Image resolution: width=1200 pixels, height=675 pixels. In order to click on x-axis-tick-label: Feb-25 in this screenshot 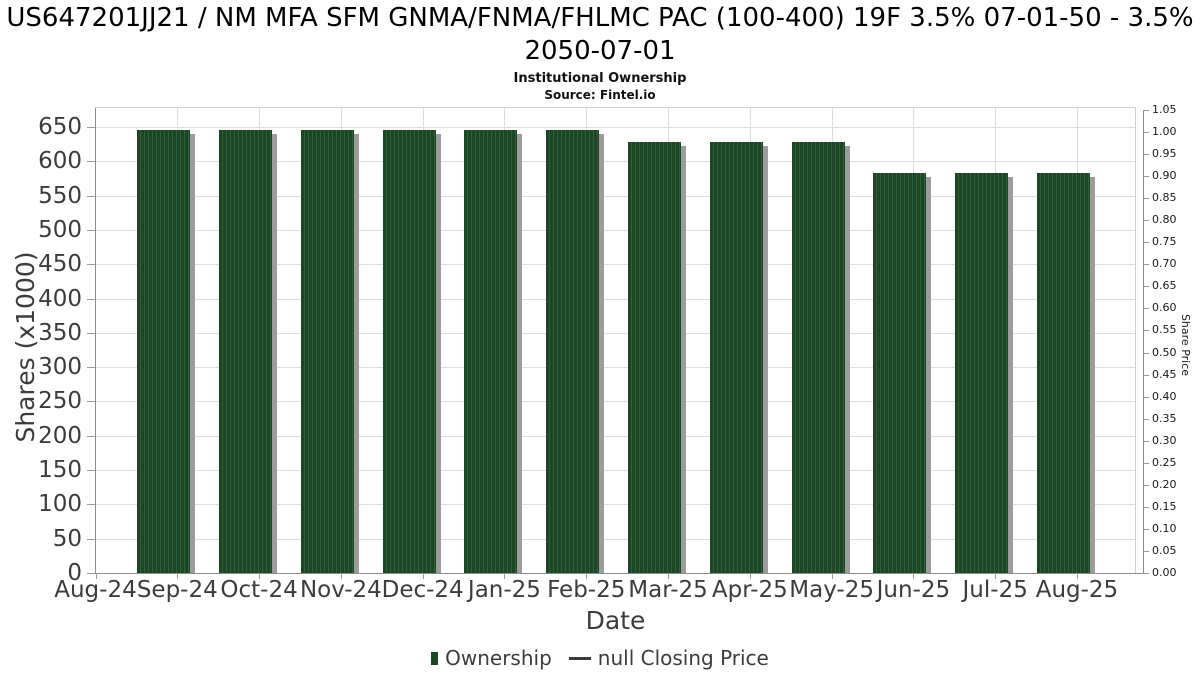, I will do `click(586, 590)`.